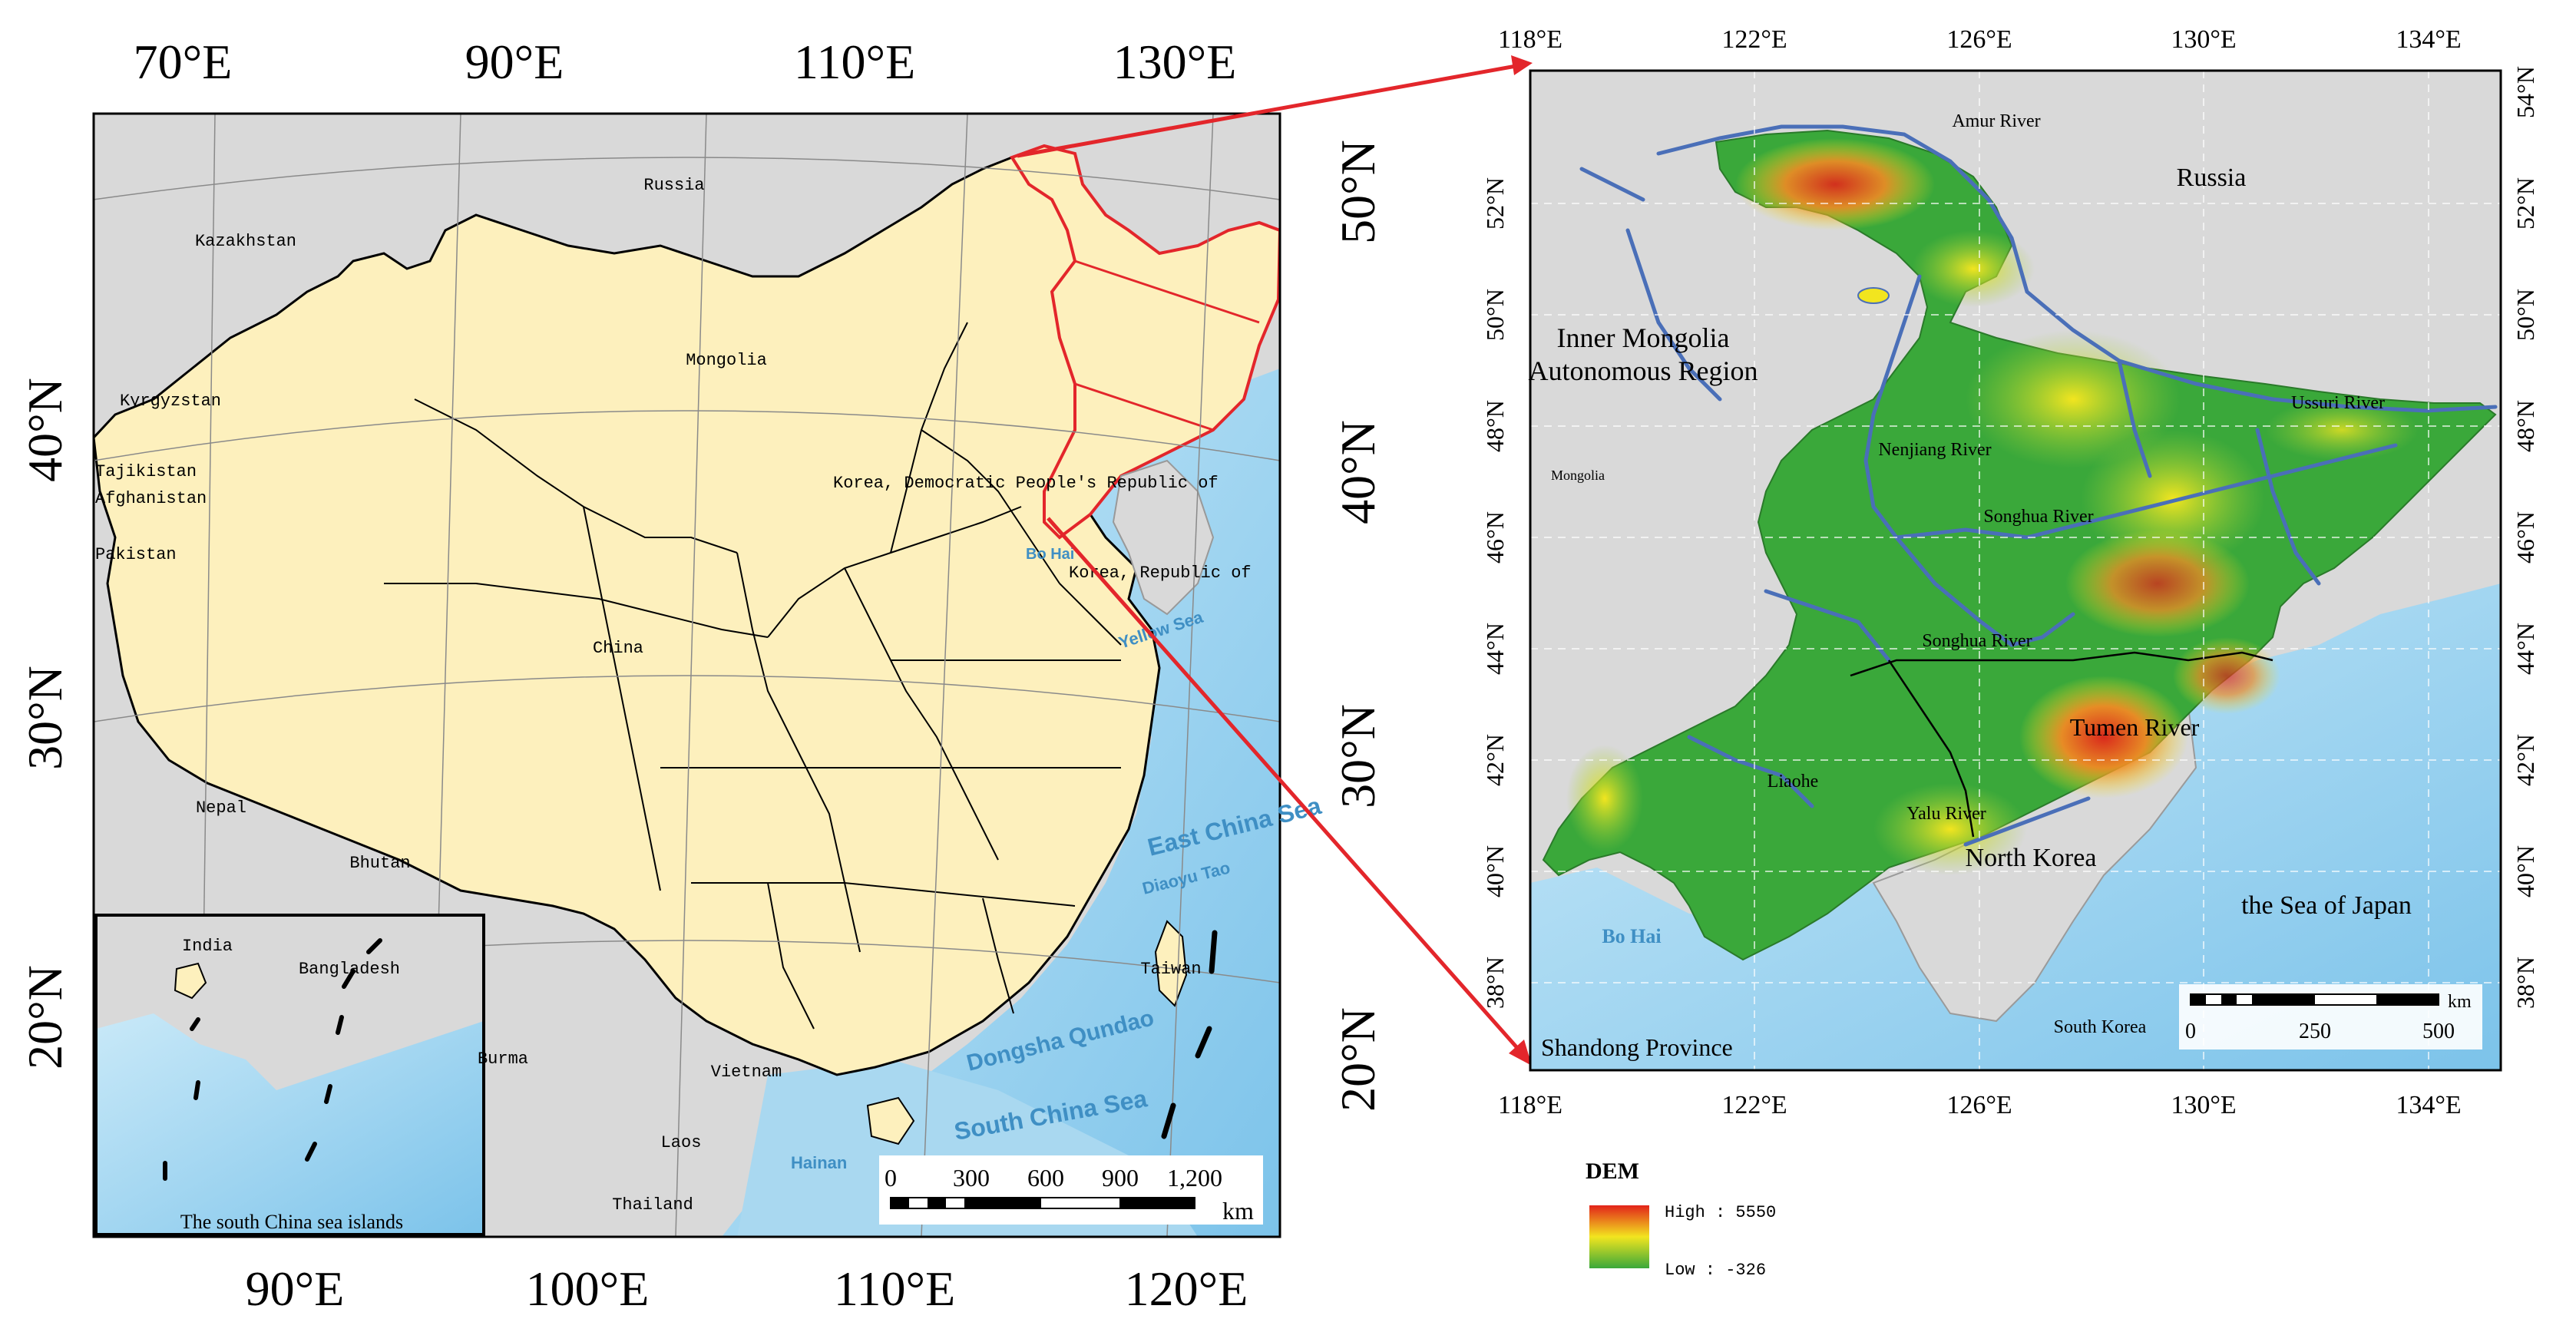  Describe the element at coordinates (151, 498) in the screenshot. I see `label-afghanistan: Afghanistan` at that location.